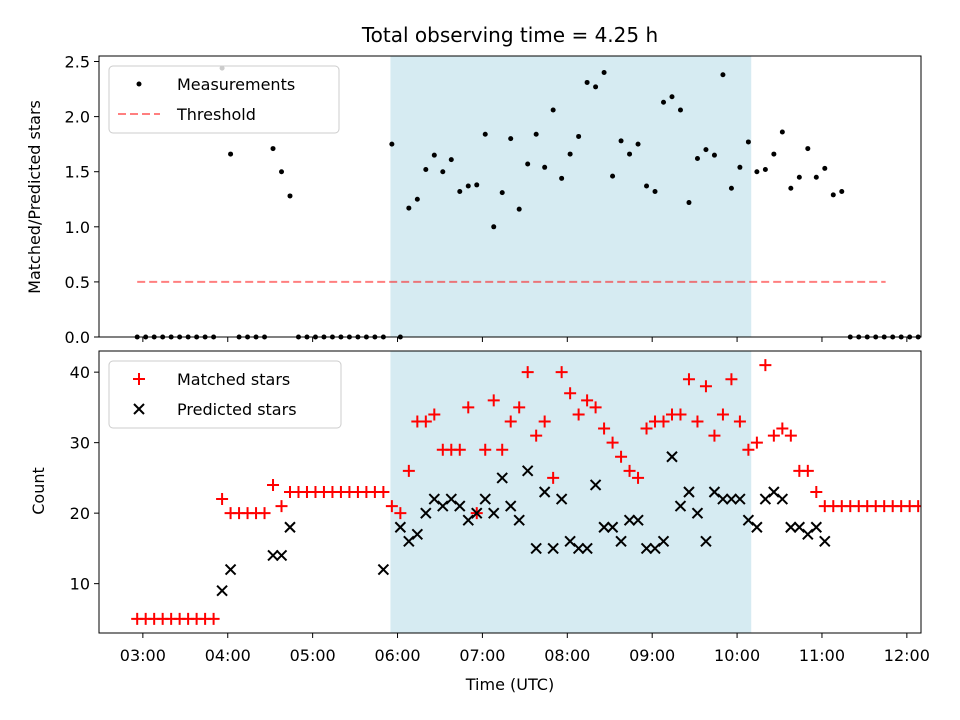  I want to click on y-tick-label: 10, so click(80, 584).